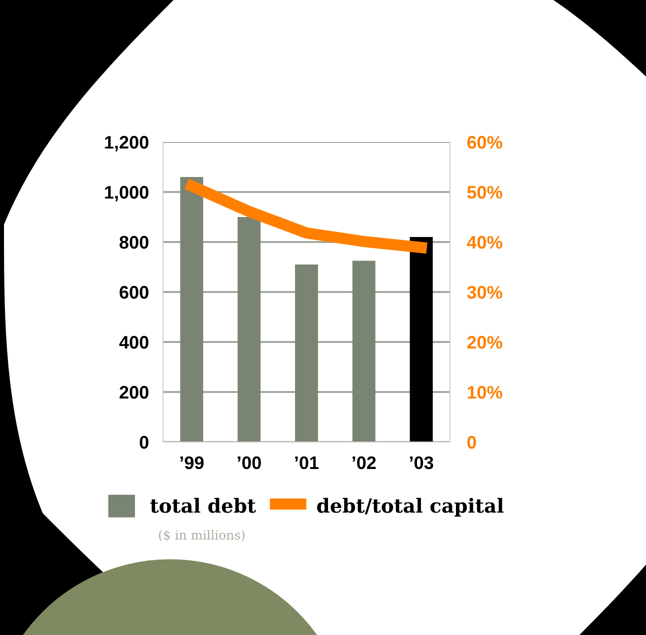  Describe the element at coordinates (485, 392) in the screenshot. I see `y2-tick-label: 10%` at that location.